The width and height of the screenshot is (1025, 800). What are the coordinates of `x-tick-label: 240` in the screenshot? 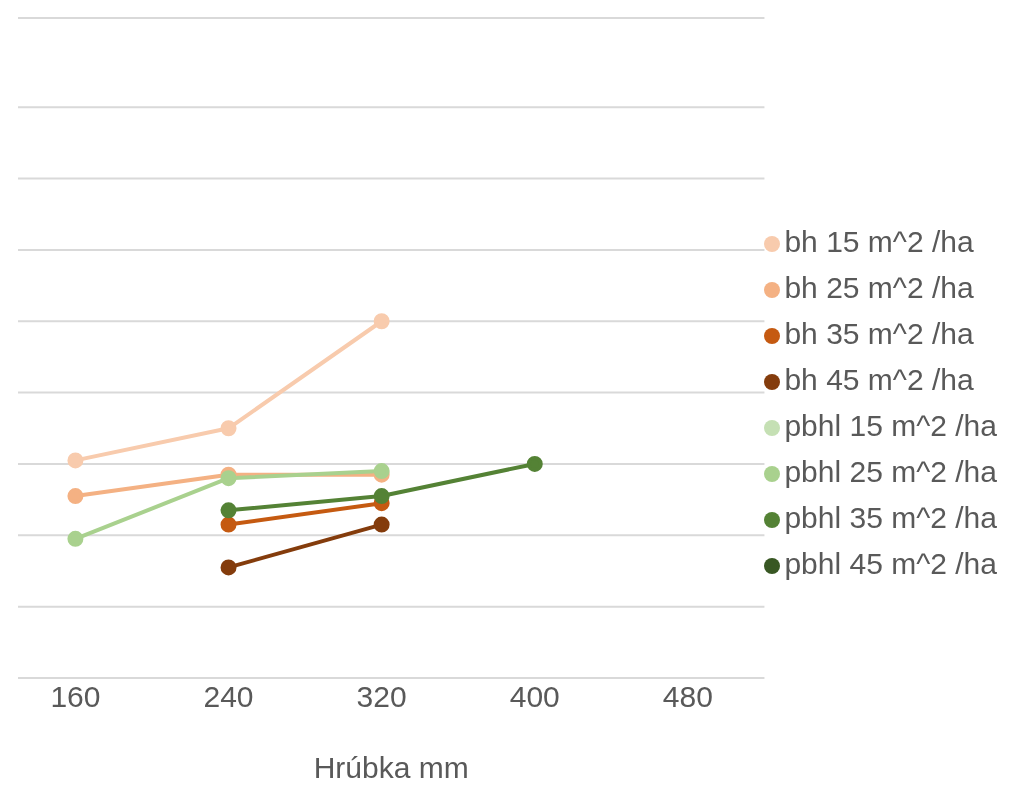 It's located at (228, 697).